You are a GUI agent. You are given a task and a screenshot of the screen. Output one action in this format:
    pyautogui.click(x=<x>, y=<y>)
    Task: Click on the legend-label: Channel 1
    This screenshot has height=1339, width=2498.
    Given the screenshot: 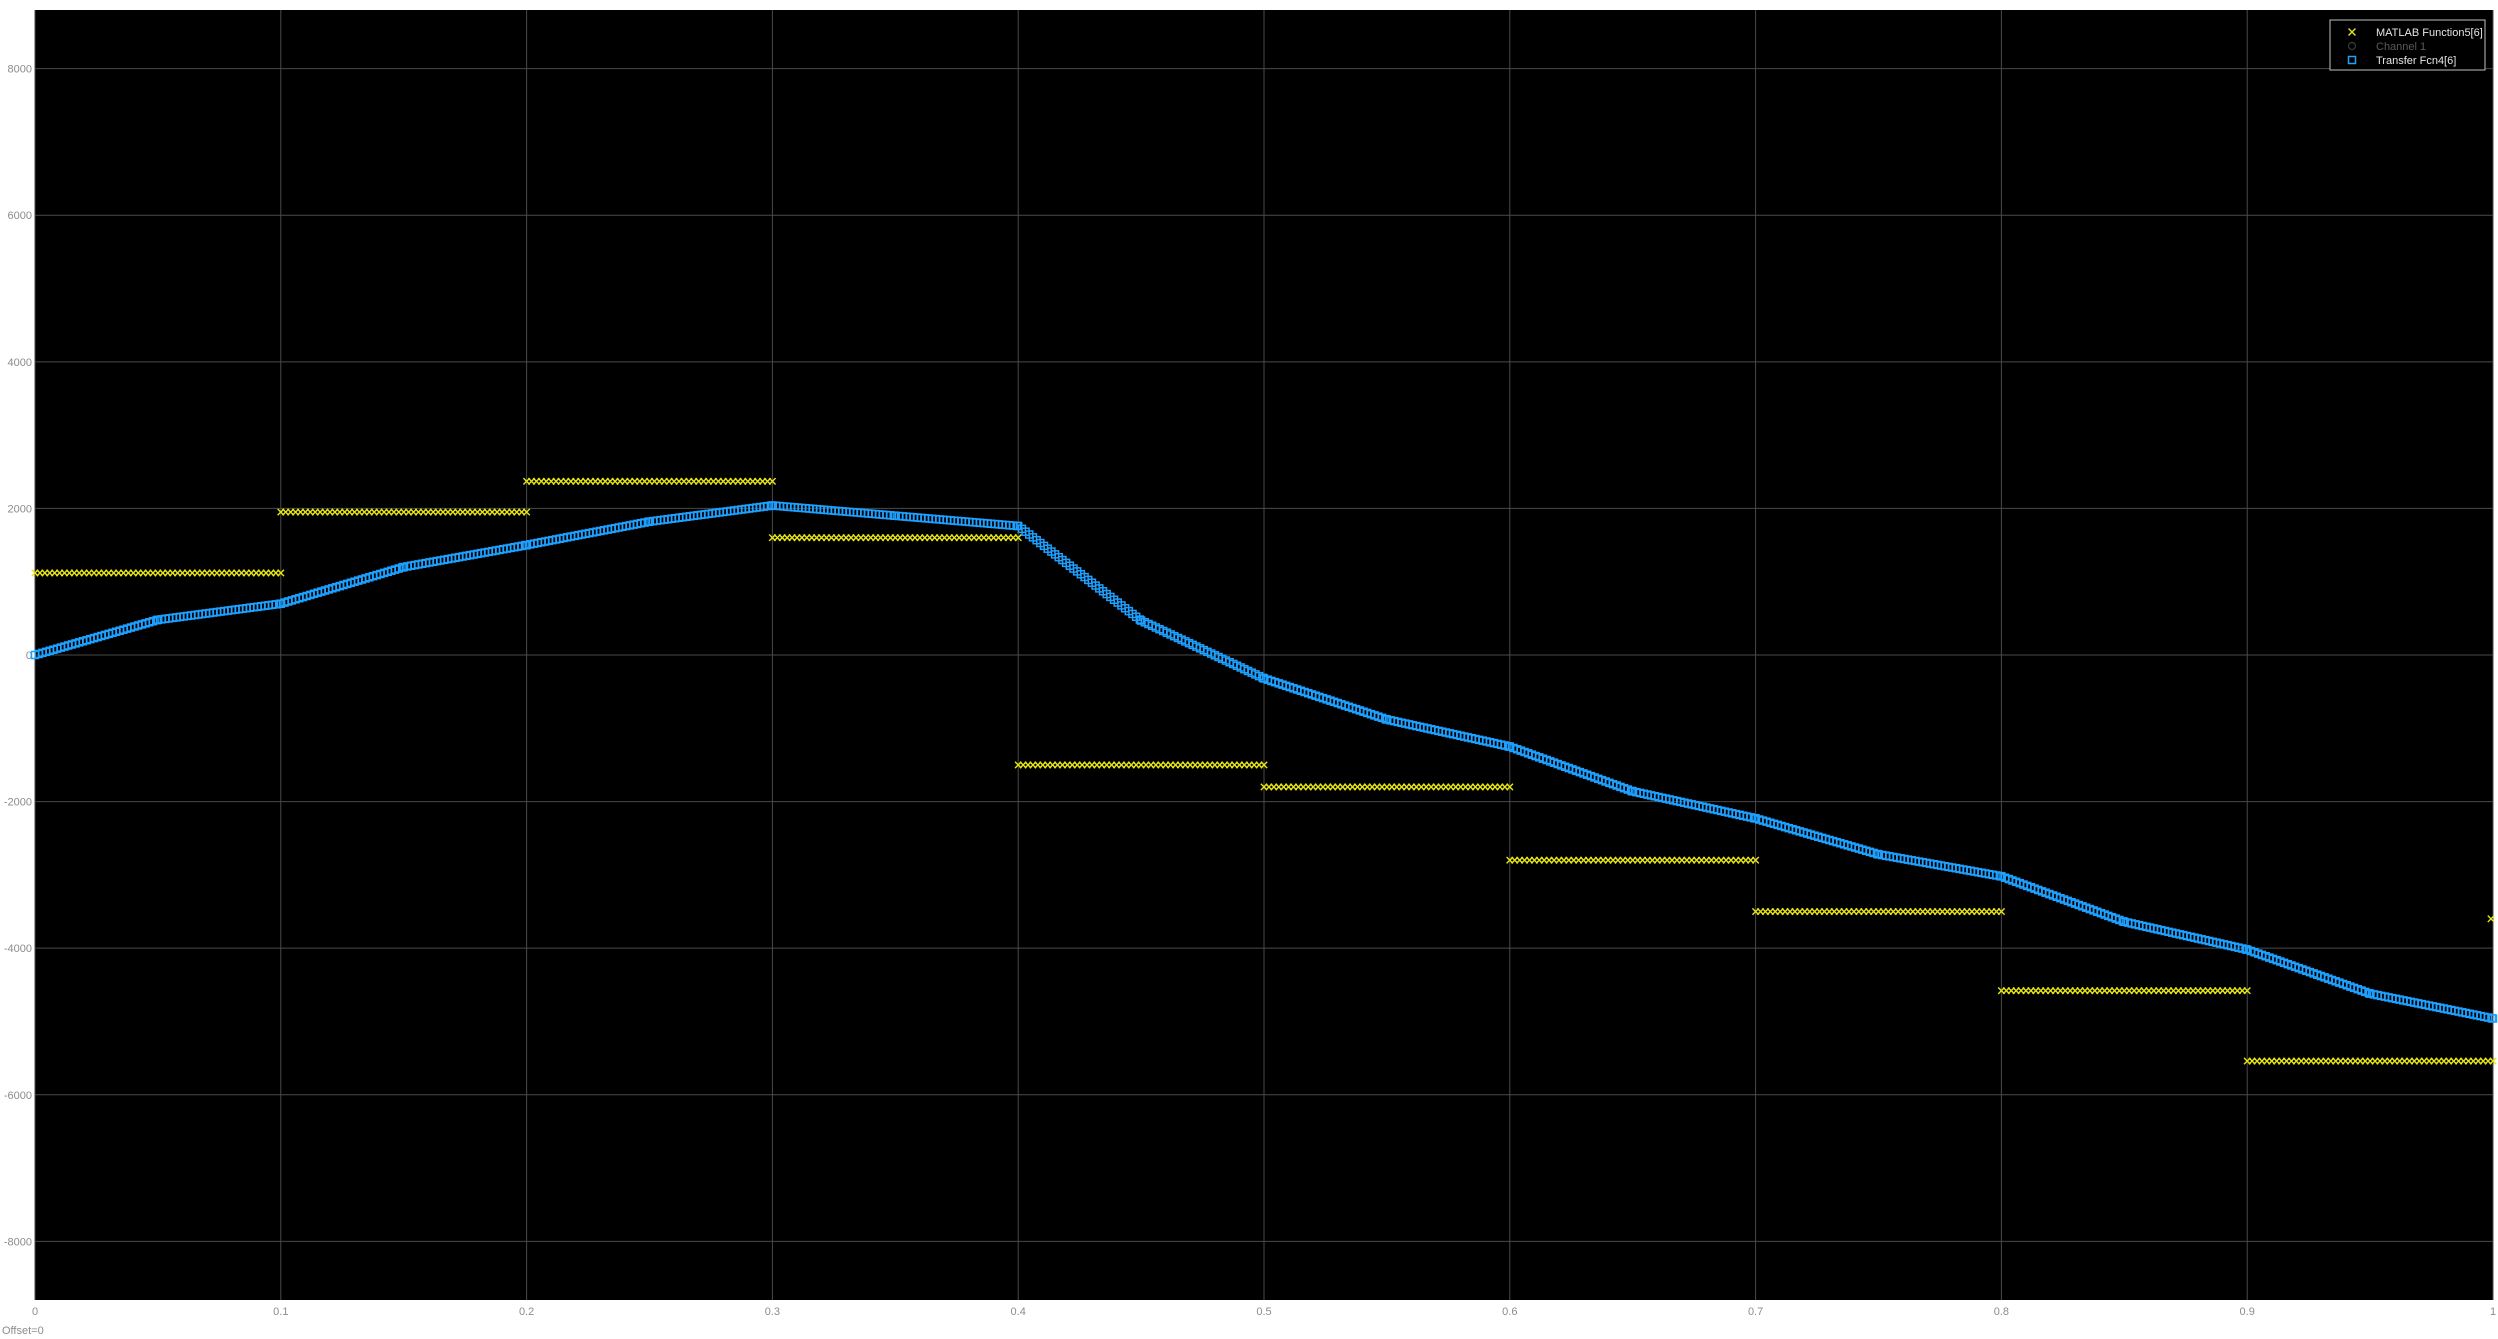 What is the action you would take?
    pyautogui.click(x=2401, y=47)
    